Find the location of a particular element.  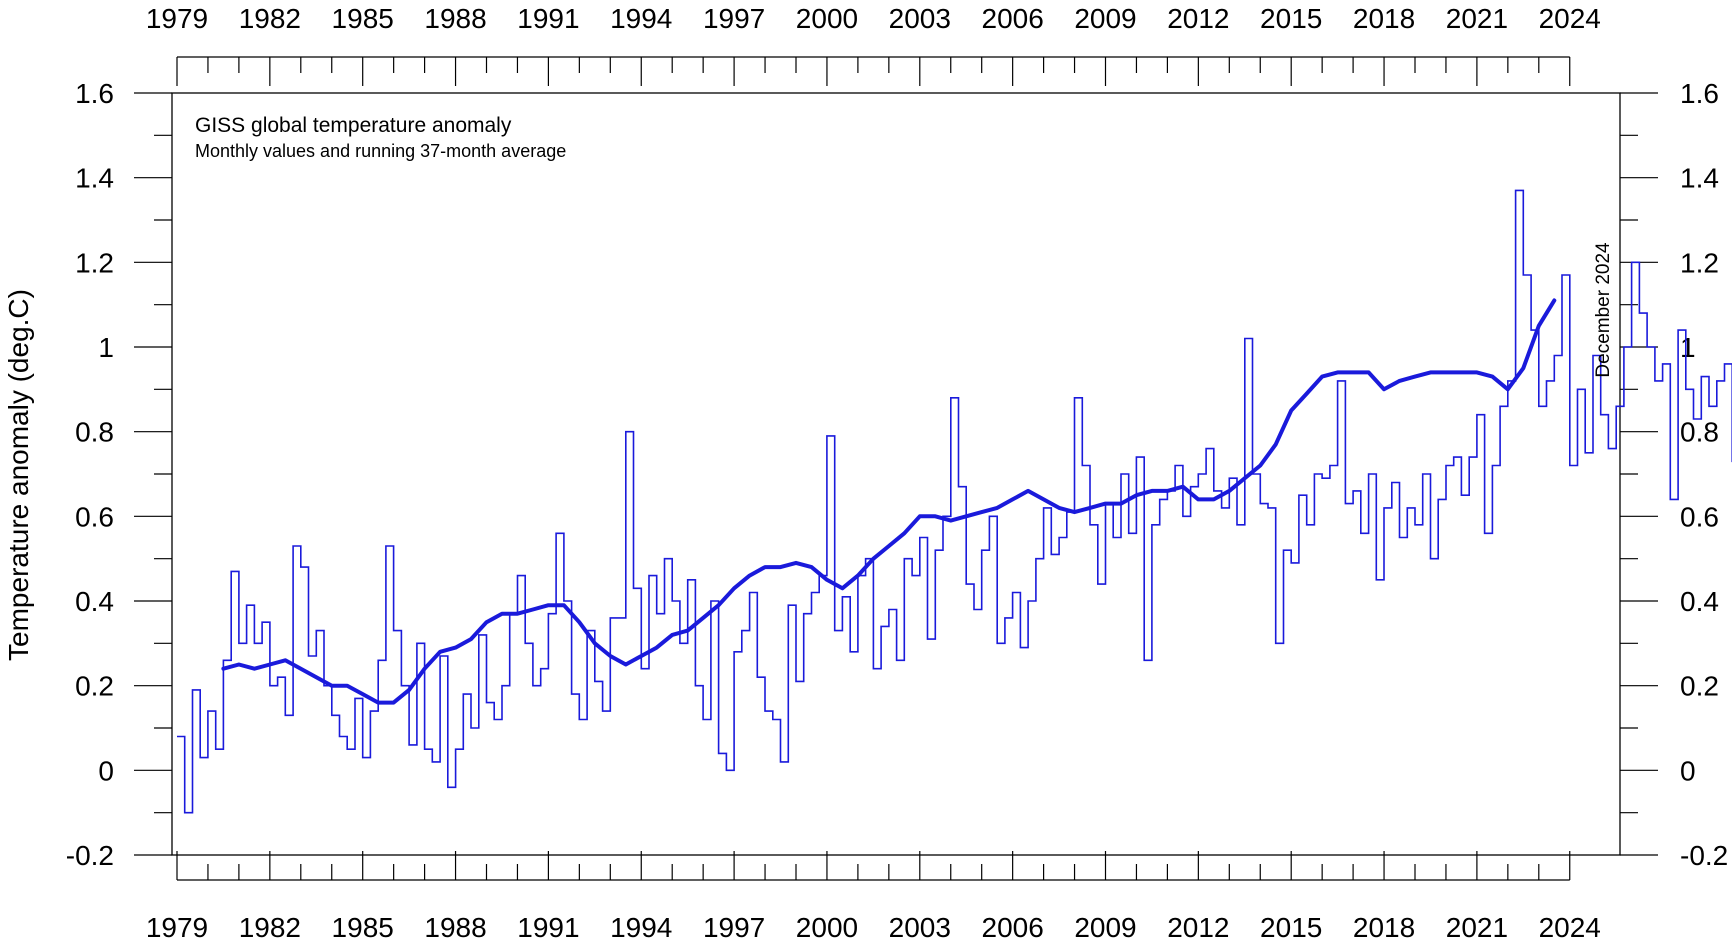

x-tick-label-bottom: 2018 is located at coordinates (1384, 927).